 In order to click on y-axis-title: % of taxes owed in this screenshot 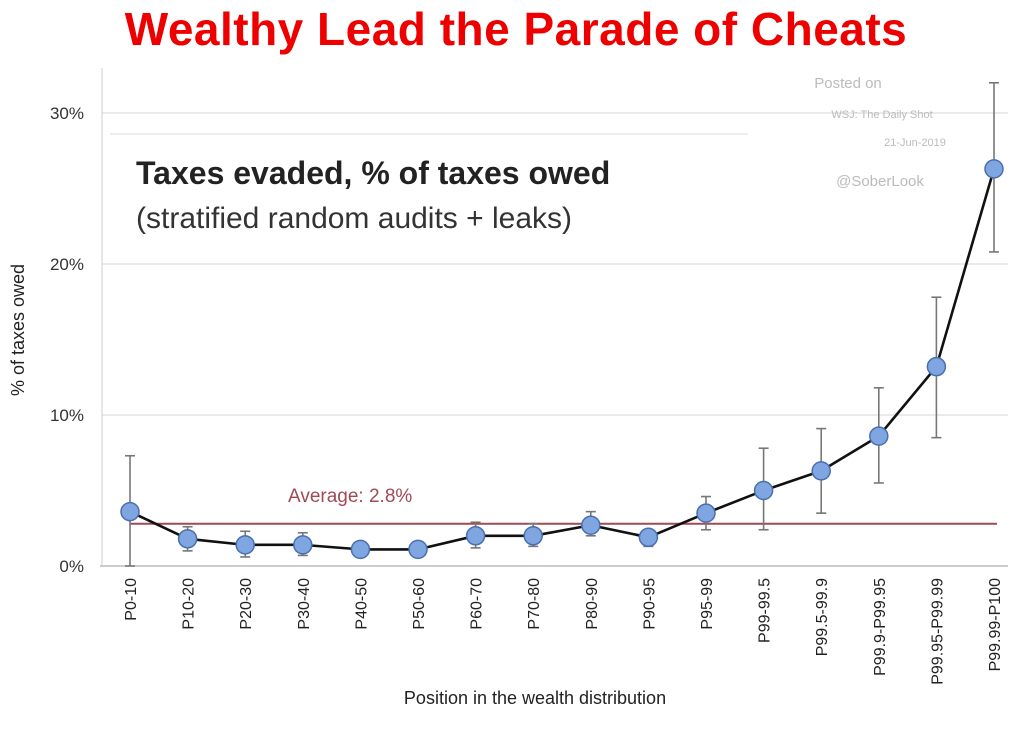, I will do `click(18, 330)`.